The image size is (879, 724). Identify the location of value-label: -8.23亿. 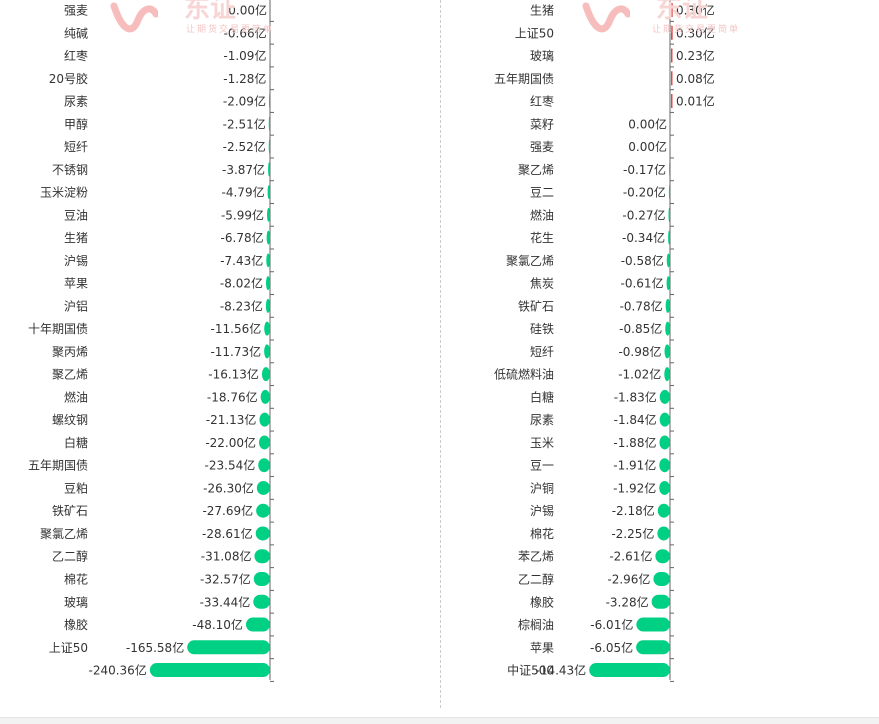
(241, 305).